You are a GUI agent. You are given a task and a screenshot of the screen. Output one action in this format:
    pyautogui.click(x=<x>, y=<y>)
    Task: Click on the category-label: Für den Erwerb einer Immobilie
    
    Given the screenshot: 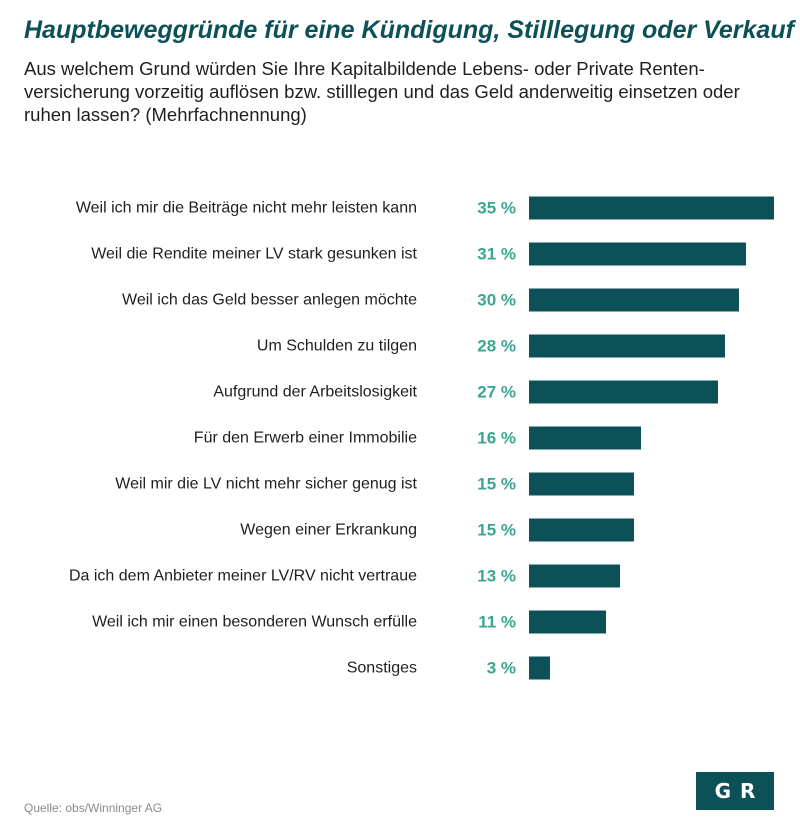 What is the action you would take?
    pyautogui.click(x=305, y=438)
    